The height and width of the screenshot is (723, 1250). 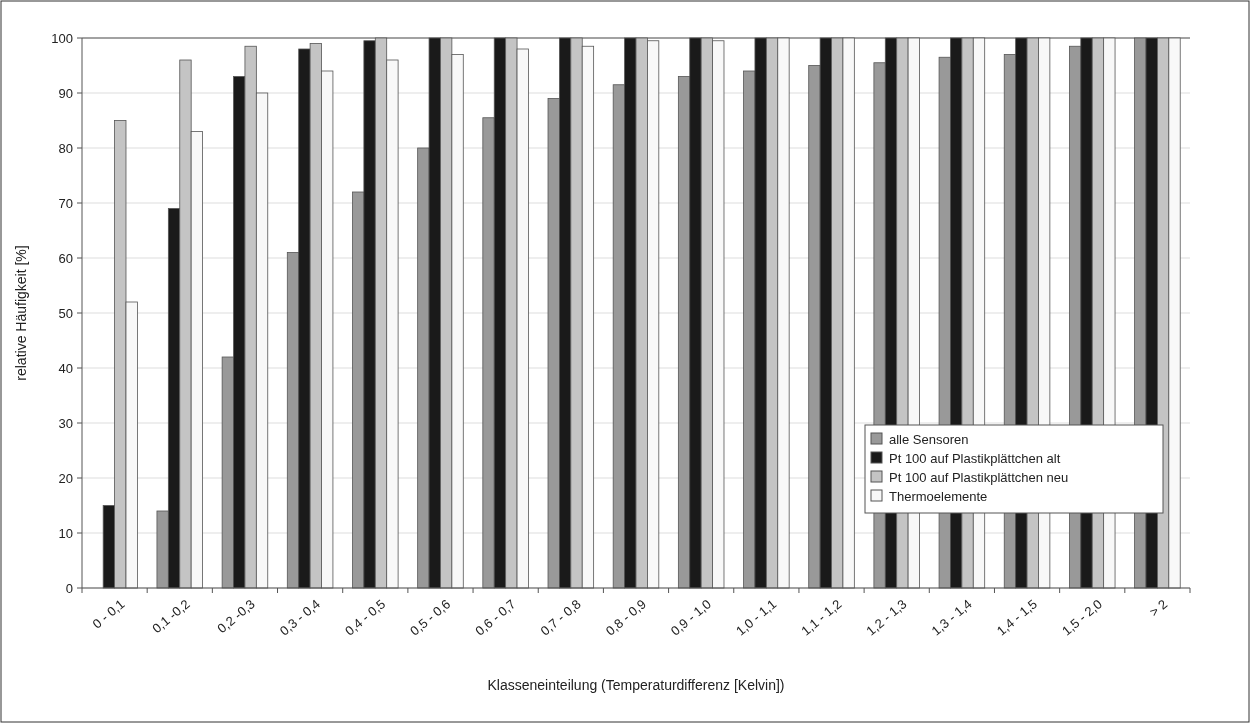 I want to click on x-tick-label: 1,1 - 1,2, so click(x=821, y=617).